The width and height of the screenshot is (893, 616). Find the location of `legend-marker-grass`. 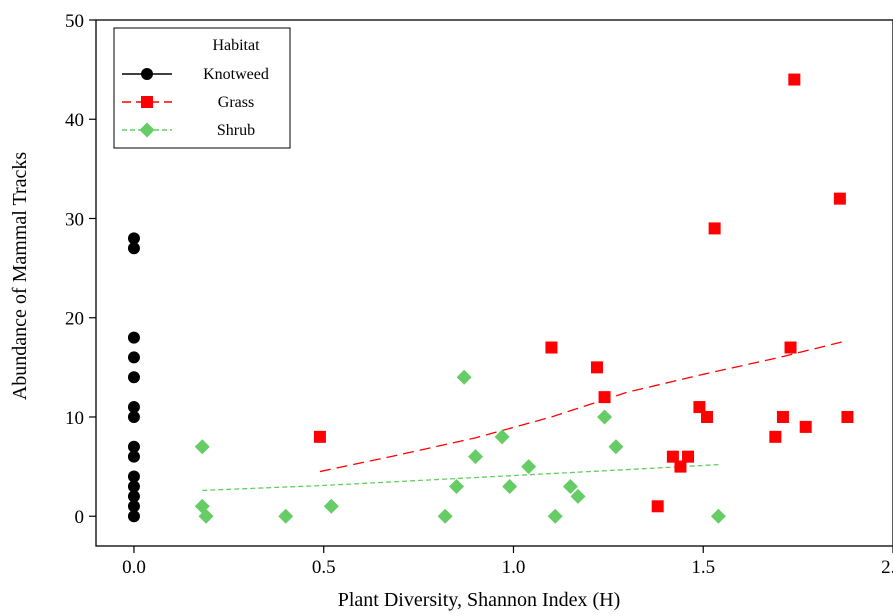

legend-marker-grass is located at coordinates (147, 102).